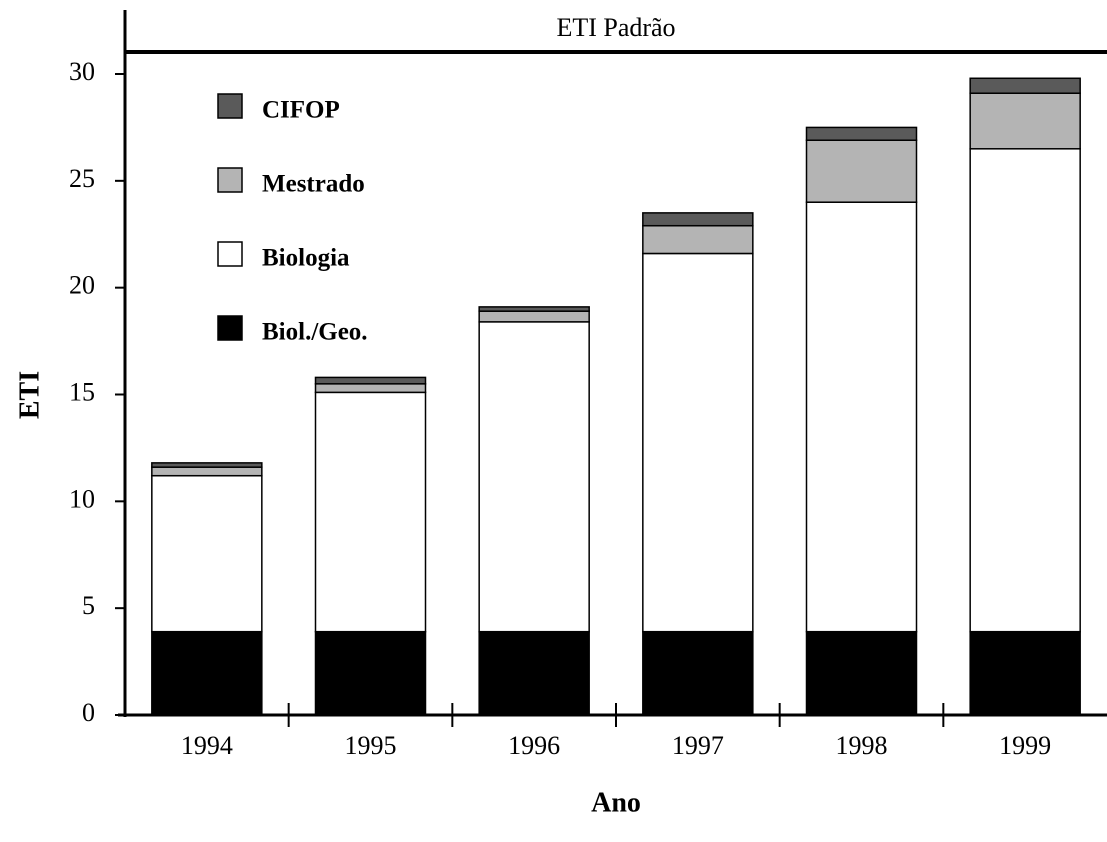 The image size is (1107, 842). I want to click on y-axis-title: ETI, so click(29, 395).